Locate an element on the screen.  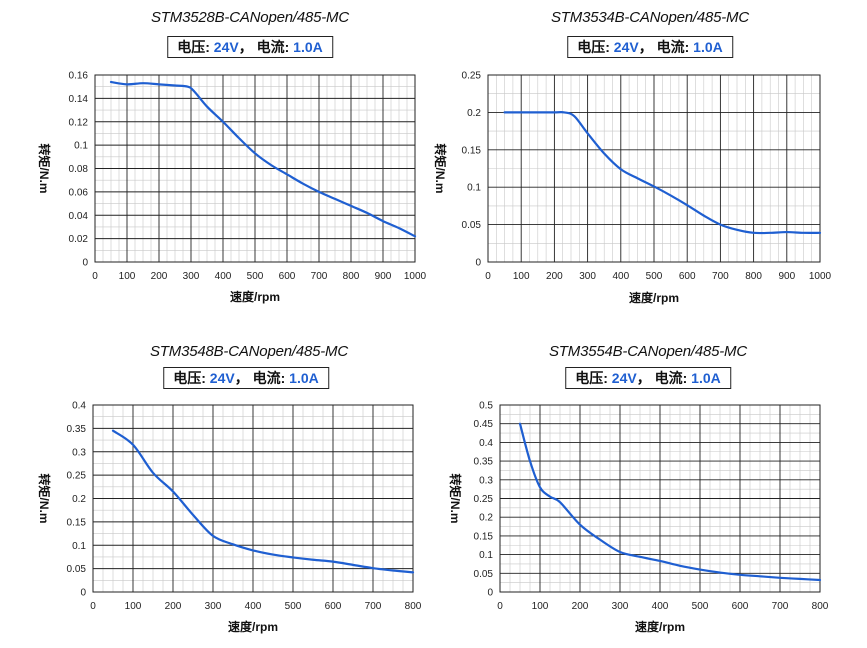
y-tick-label: 0.45 is located at coordinates (484, 424).